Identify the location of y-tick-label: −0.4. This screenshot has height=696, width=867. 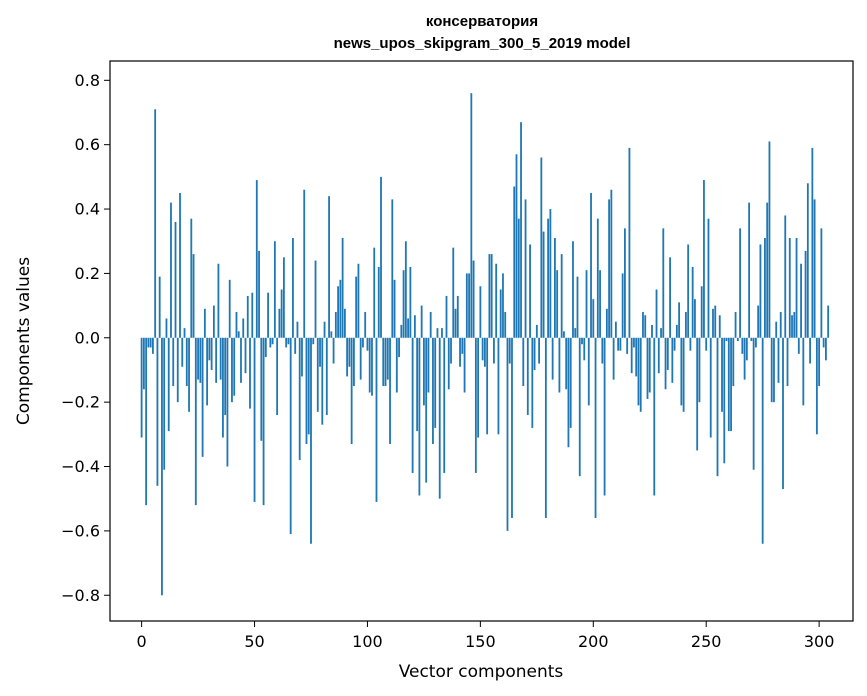
(80, 466).